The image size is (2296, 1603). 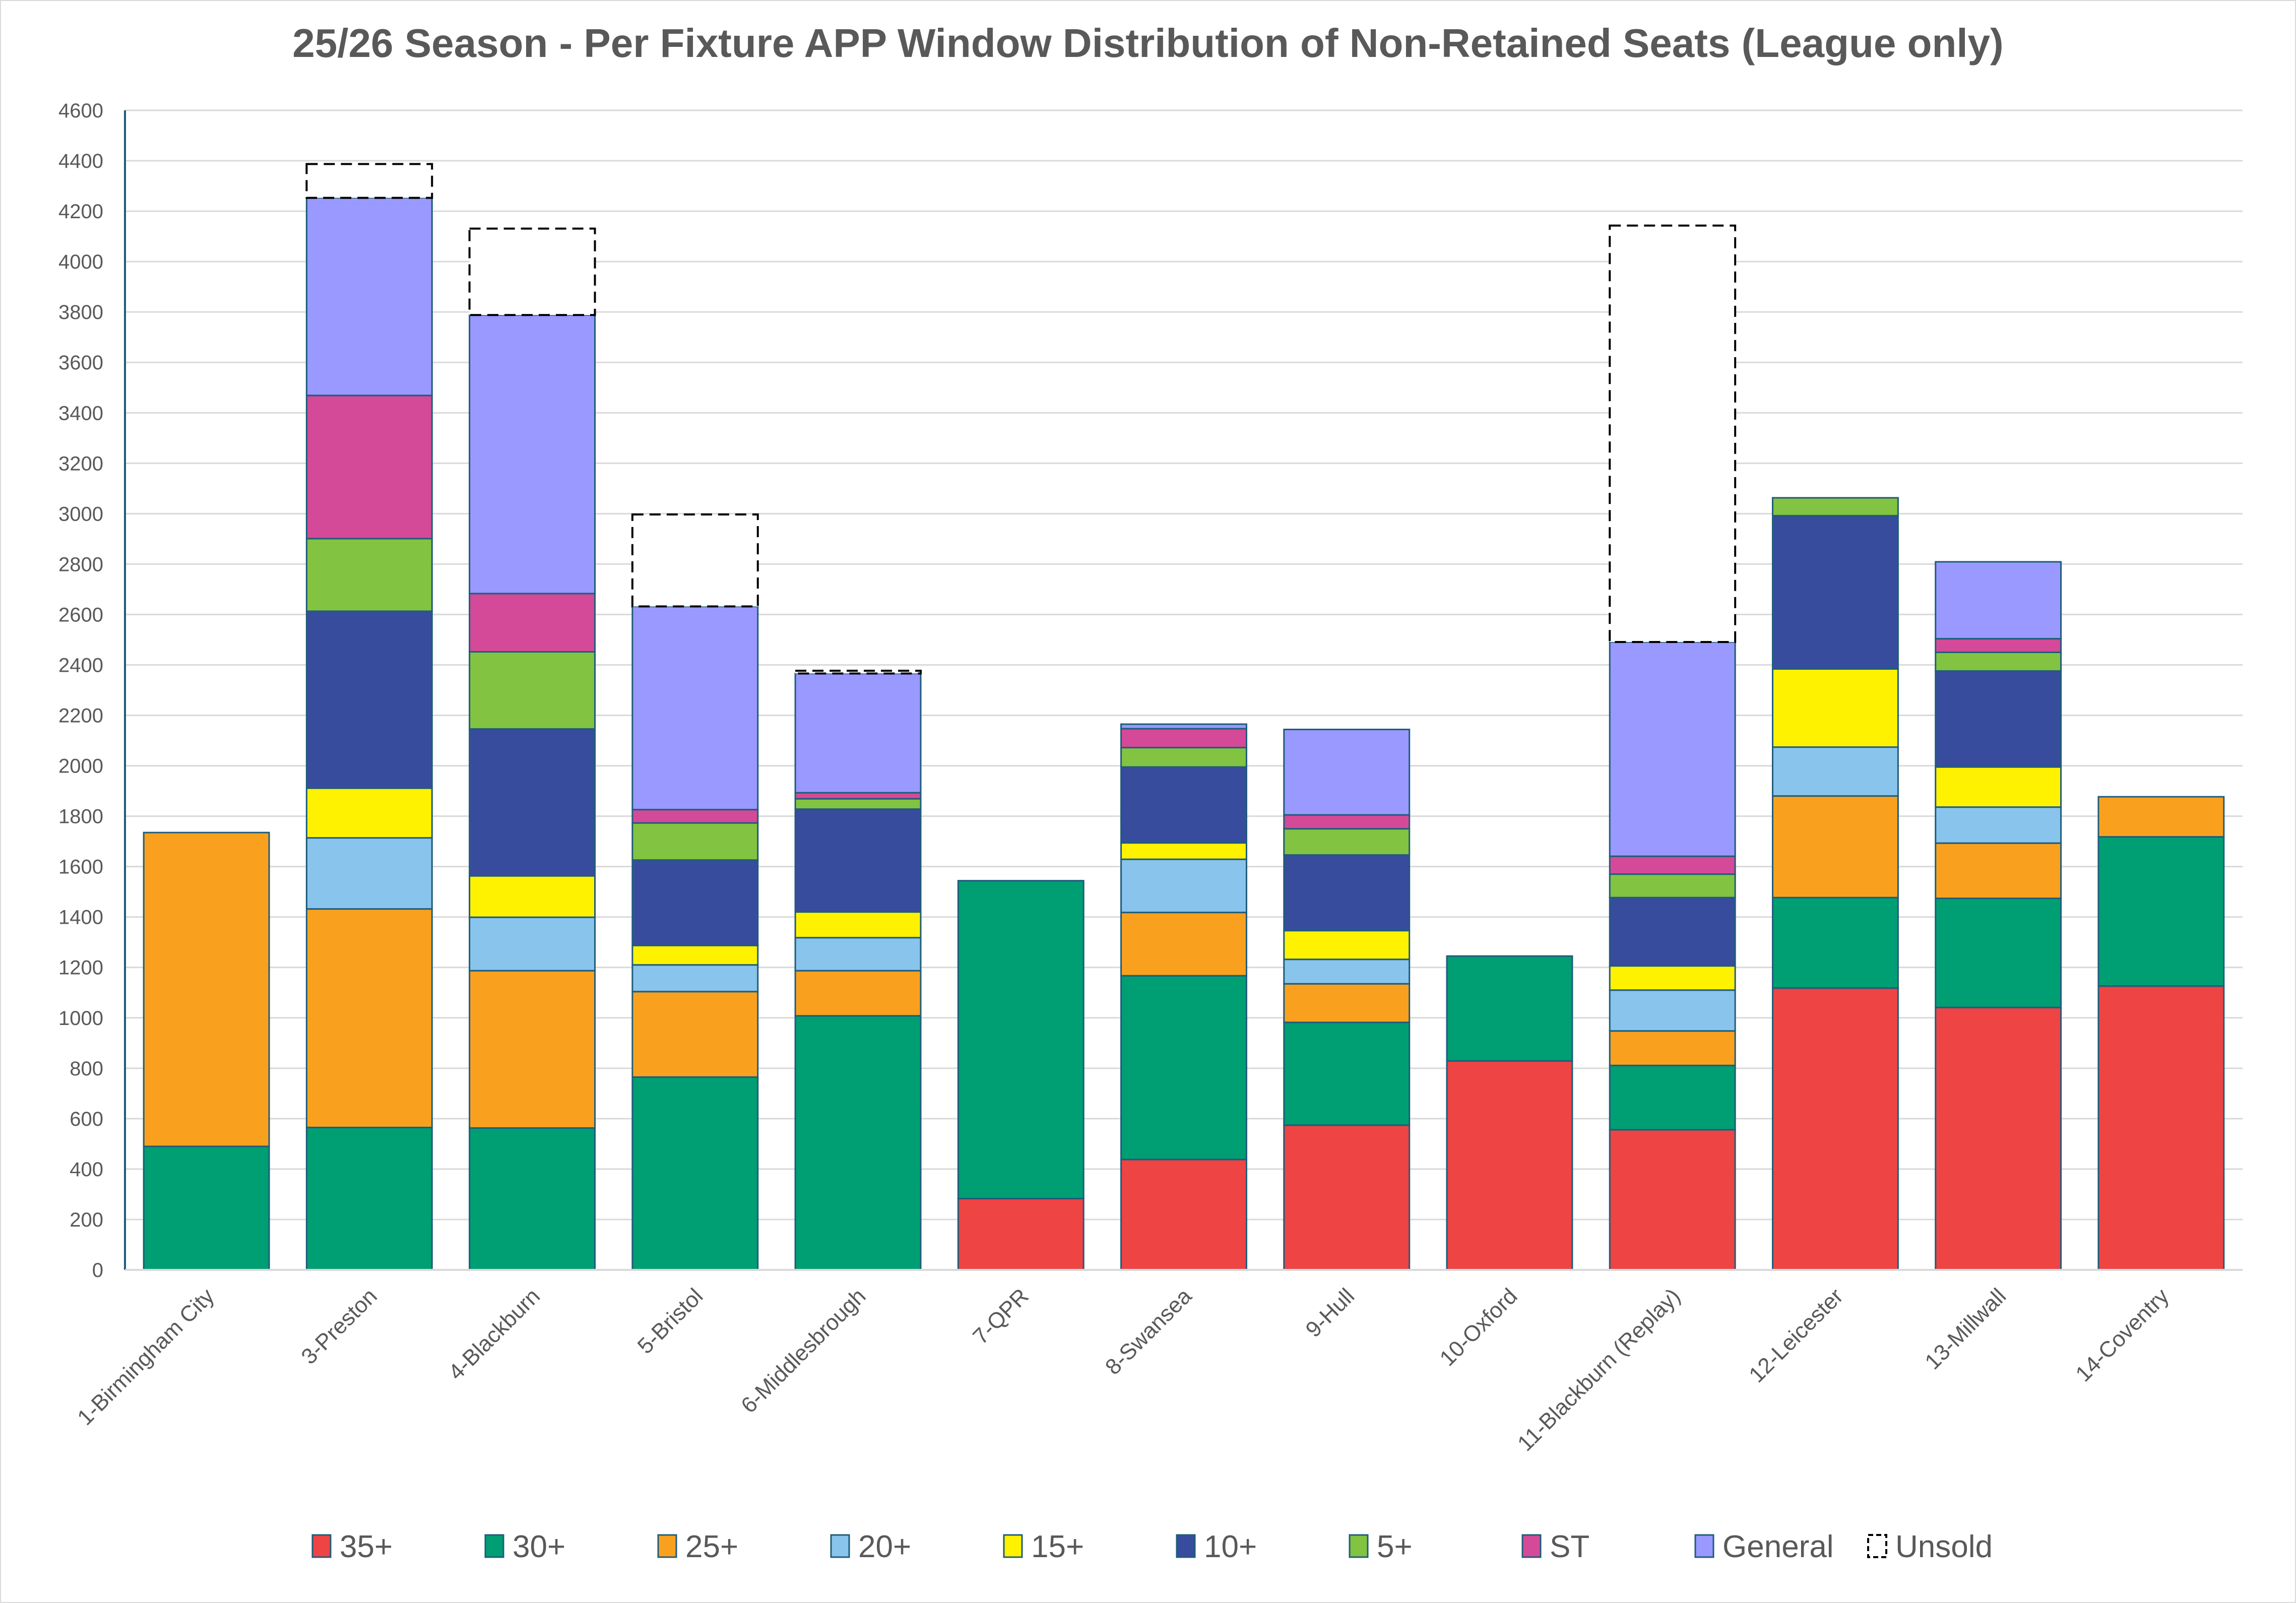 I want to click on x-tick-label: 8-Swansea, so click(x=1149, y=1332).